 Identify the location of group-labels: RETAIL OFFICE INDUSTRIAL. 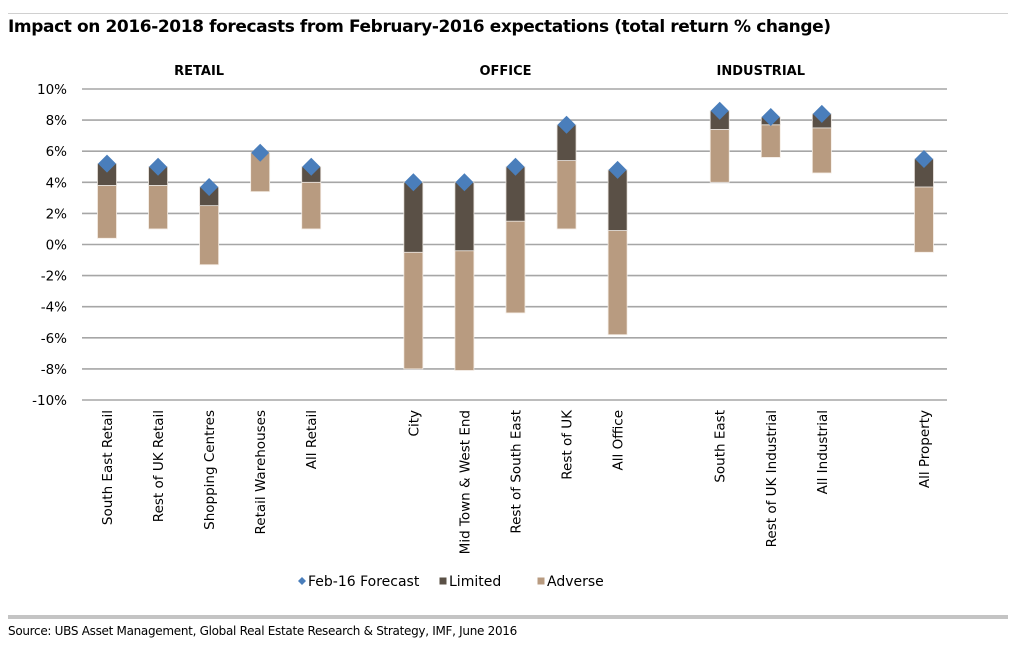
(489, 71).